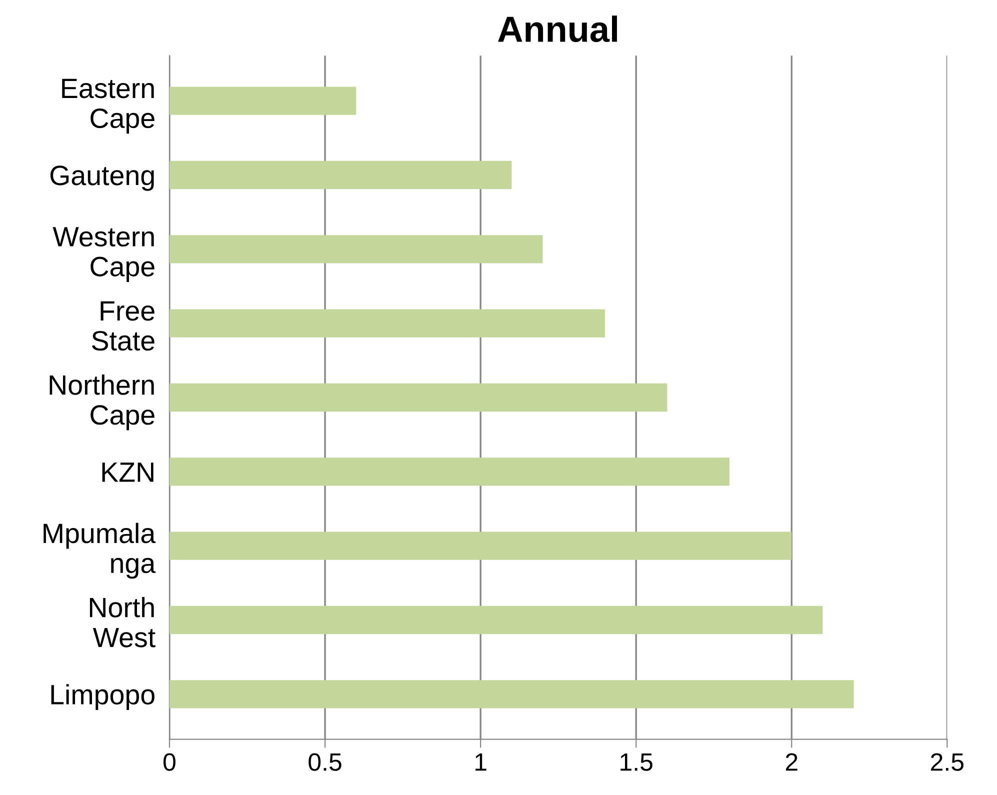  Describe the element at coordinates (557, 29) in the screenshot. I see `chart-title: Annual` at that location.